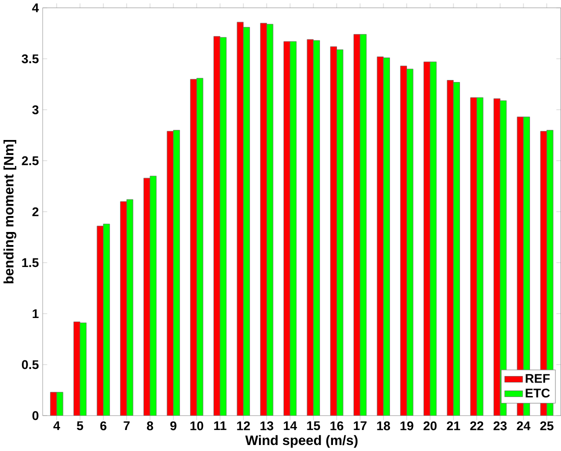 The width and height of the screenshot is (561, 451). I want to click on x-tick-label: 22, so click(477, 425).